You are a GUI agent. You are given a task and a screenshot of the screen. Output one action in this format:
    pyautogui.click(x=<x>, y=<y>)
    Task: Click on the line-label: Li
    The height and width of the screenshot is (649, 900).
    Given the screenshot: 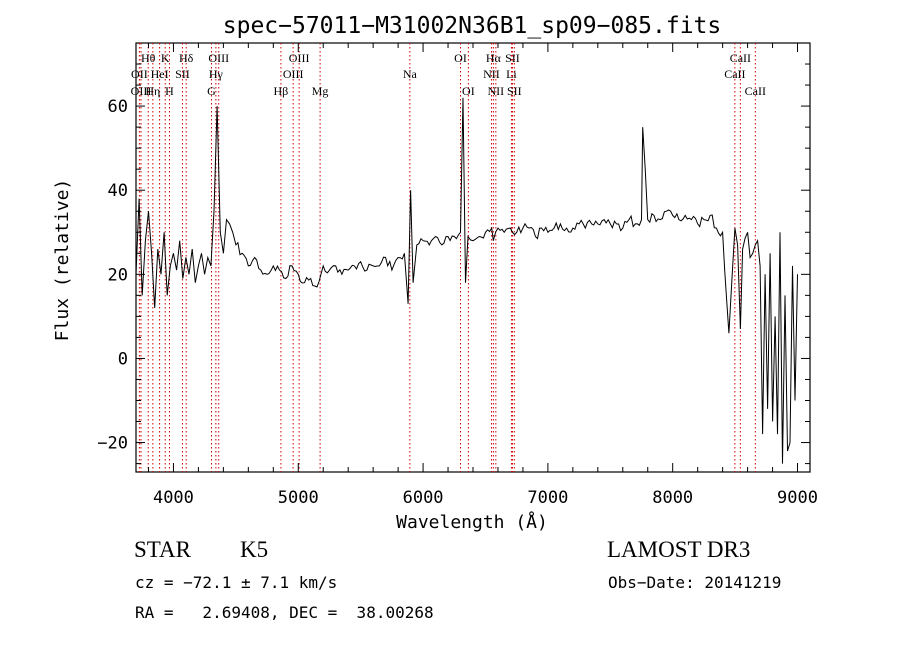 What is the action you would take?
    pyautogui.click(x=511, y=74)
    